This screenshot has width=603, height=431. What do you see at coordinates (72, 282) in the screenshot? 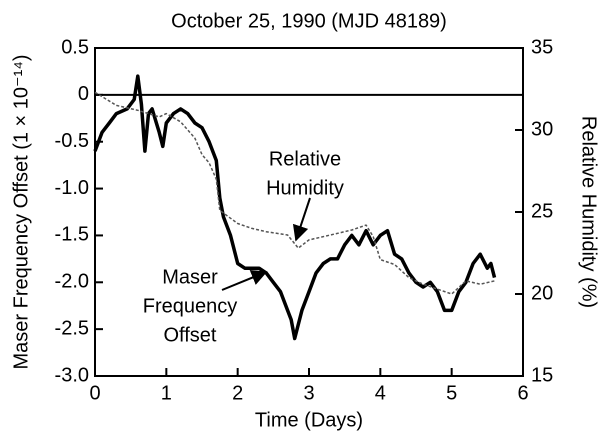
I see `y-tick-label: -2.0` at bounding box center [72, 282].